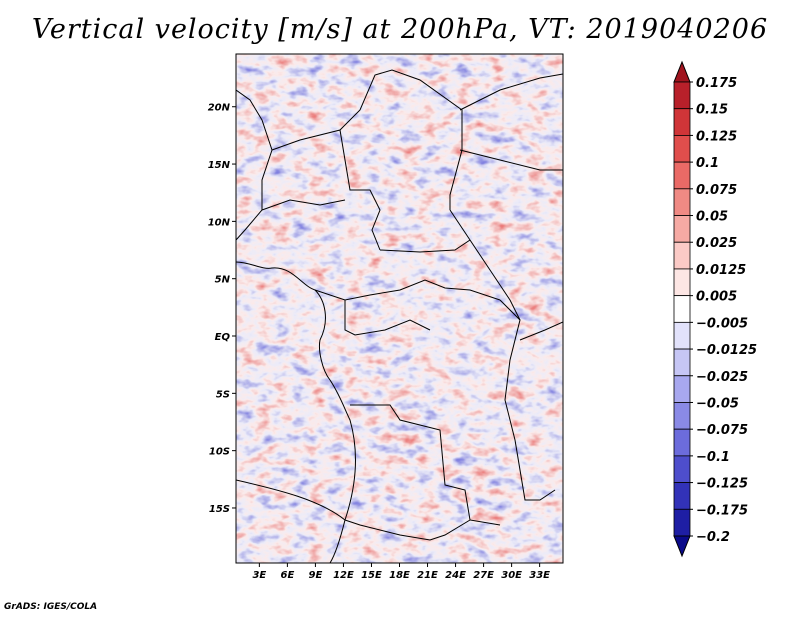 The height and width of the screenshot is (618, 800). Describe the element at coordinates (371, 575) in the screenshot. I see `x-tick-label: 15E` at that location.